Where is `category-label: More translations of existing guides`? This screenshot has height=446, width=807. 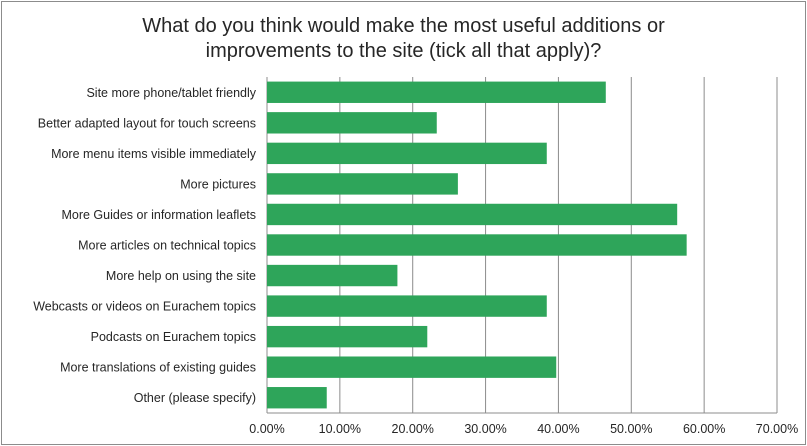 category-label: More translations of existing guides is located at coordinates (158, 368).